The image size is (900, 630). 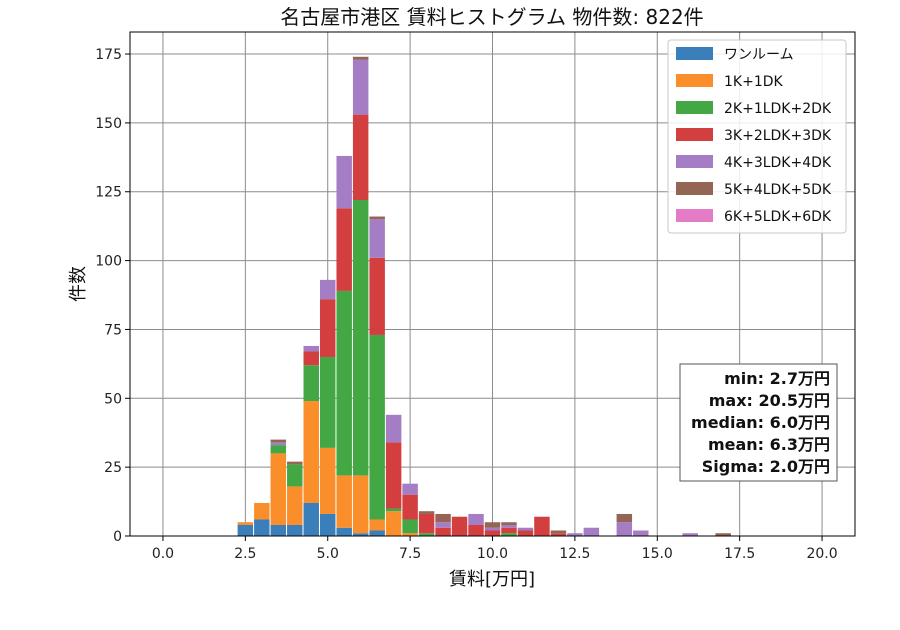 I want to click on x-tick-label: 5.0, so click(x=328, y=554).